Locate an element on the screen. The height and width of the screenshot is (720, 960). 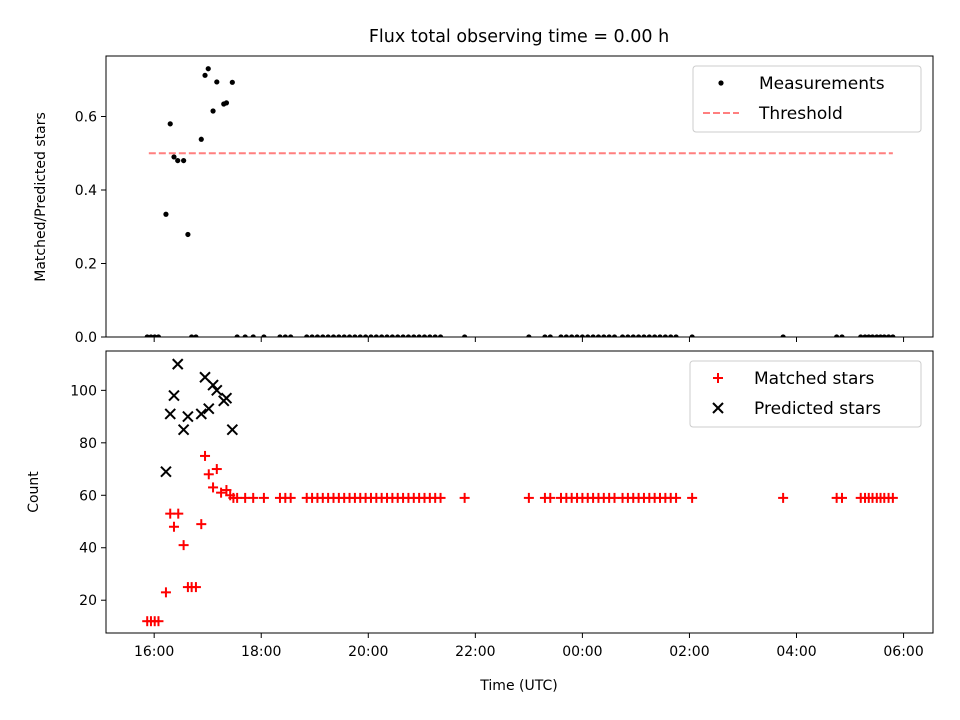
top-y-tick-label-3: 0.6 is located at coordinates (86, 117).